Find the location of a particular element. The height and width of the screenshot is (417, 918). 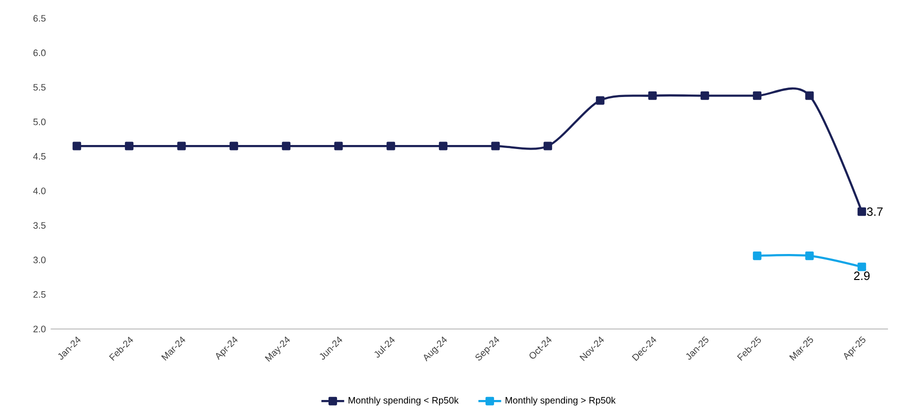

y-tick-label: 5.5 is located at coordinates (39, 87).